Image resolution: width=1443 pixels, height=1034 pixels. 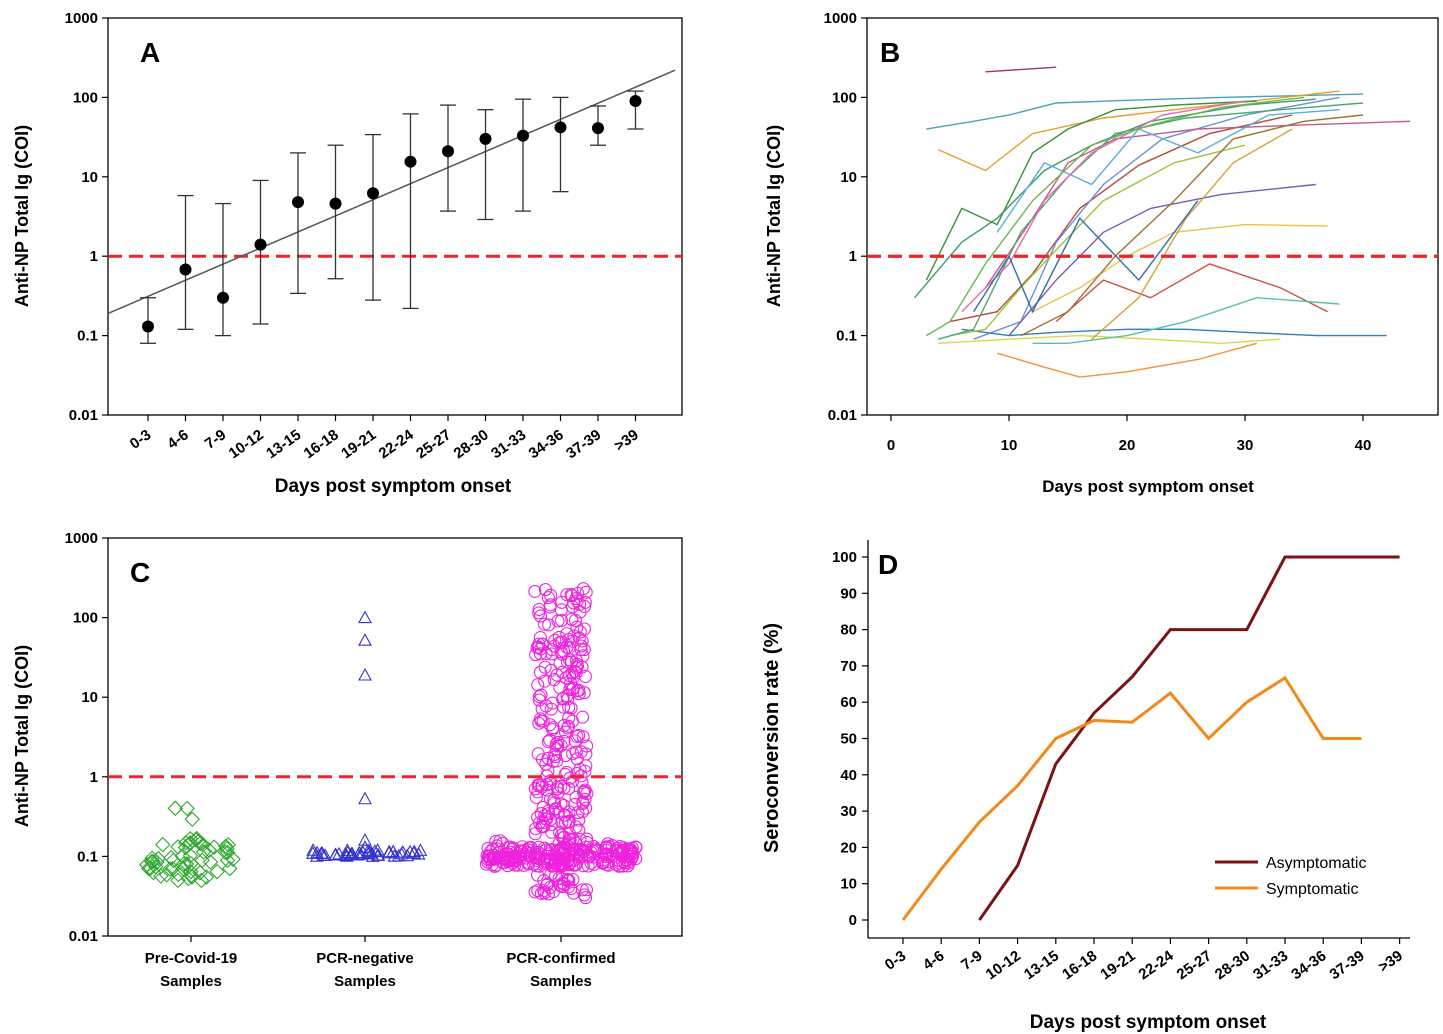 What do you see at coordinates (934, 960) in the screenshot?
I see `x-tick-label: 4-6` at bounding box center [934, 960].